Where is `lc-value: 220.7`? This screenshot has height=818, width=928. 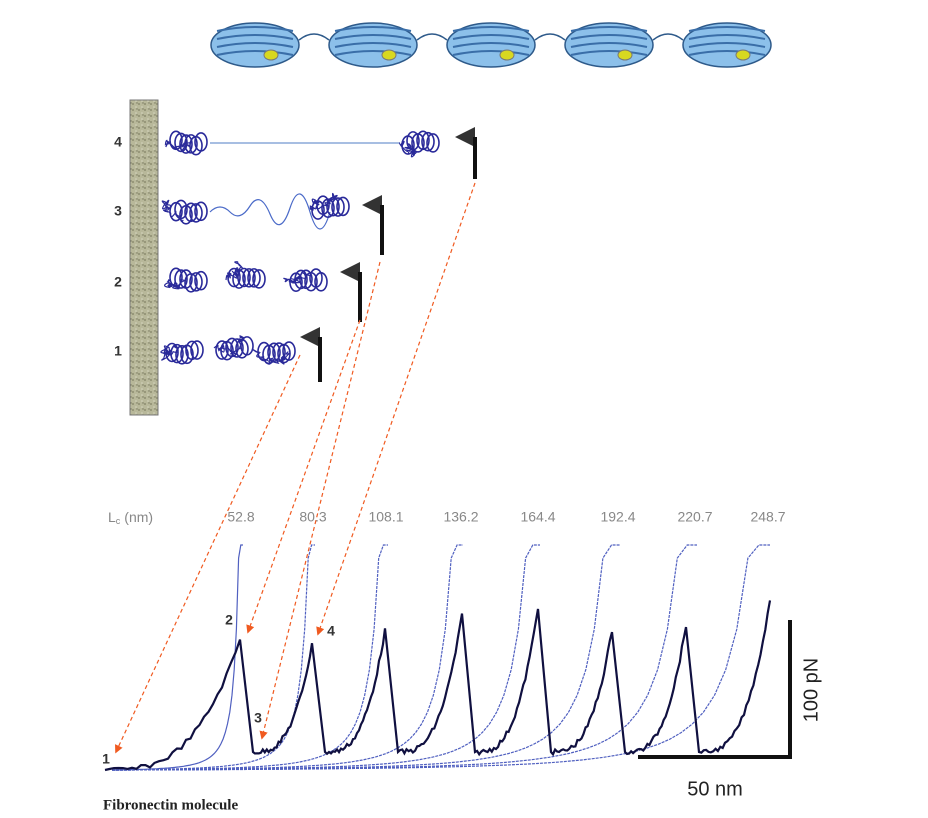 lc-value: 220.7 is located at coordinates (694, 517).